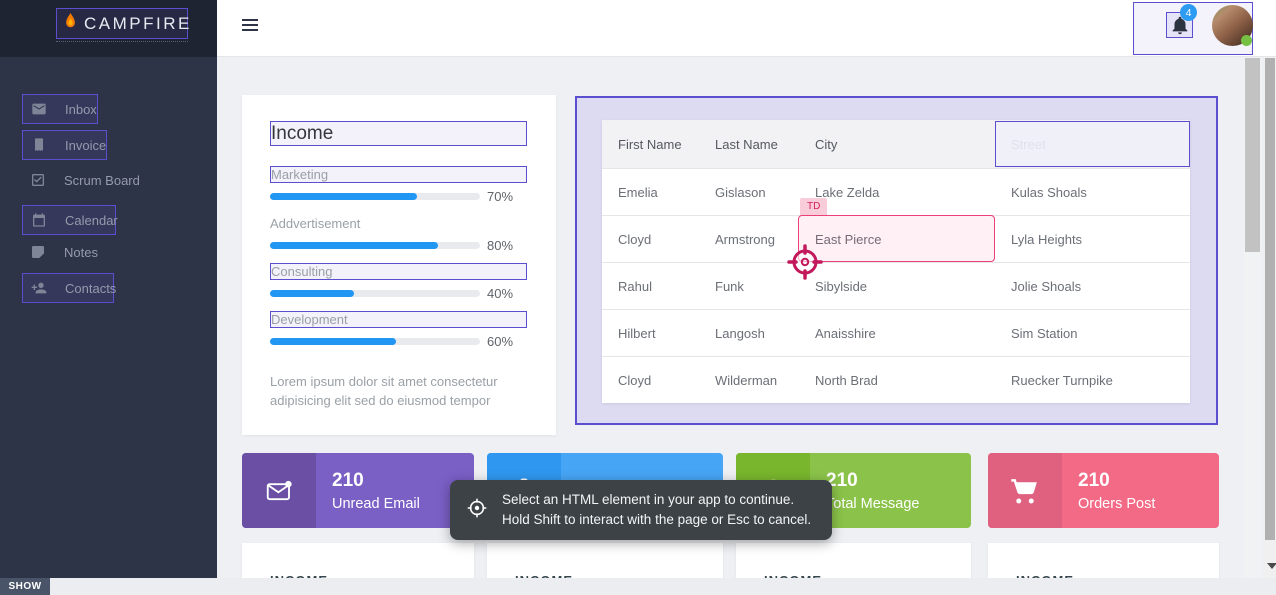 The height and width of the screenshot is (595, 1276). I want to click on sidebar-item-label: Contacts, so click(91, 288).